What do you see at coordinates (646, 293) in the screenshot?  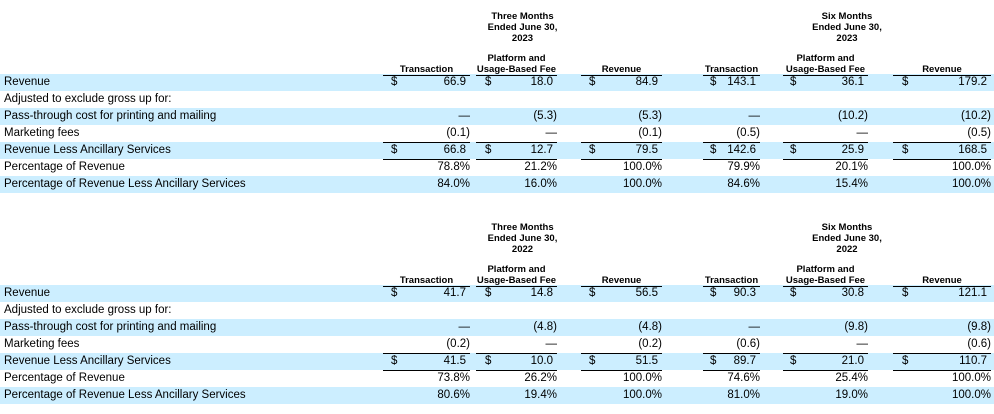 I see `cell-value: 56.5` at bounding box center [646, 293].